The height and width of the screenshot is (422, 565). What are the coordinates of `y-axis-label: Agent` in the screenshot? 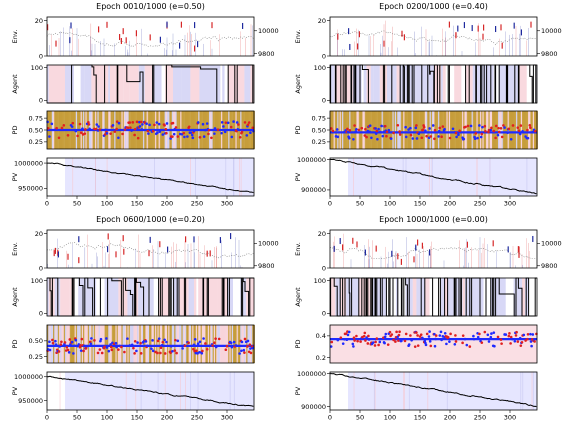 It's located at (15, 297).